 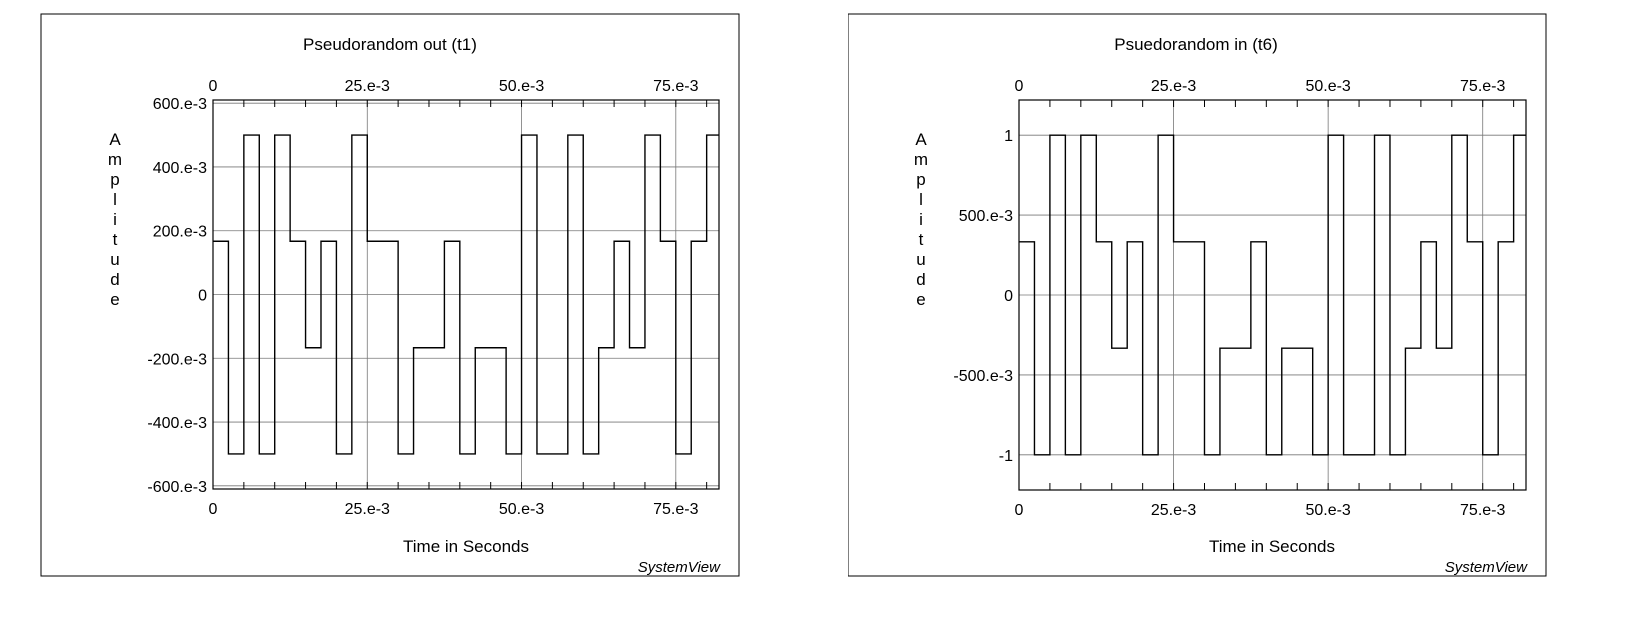 I want to click on y-tick-label: -200.e-3, so click(x=177, y=359).